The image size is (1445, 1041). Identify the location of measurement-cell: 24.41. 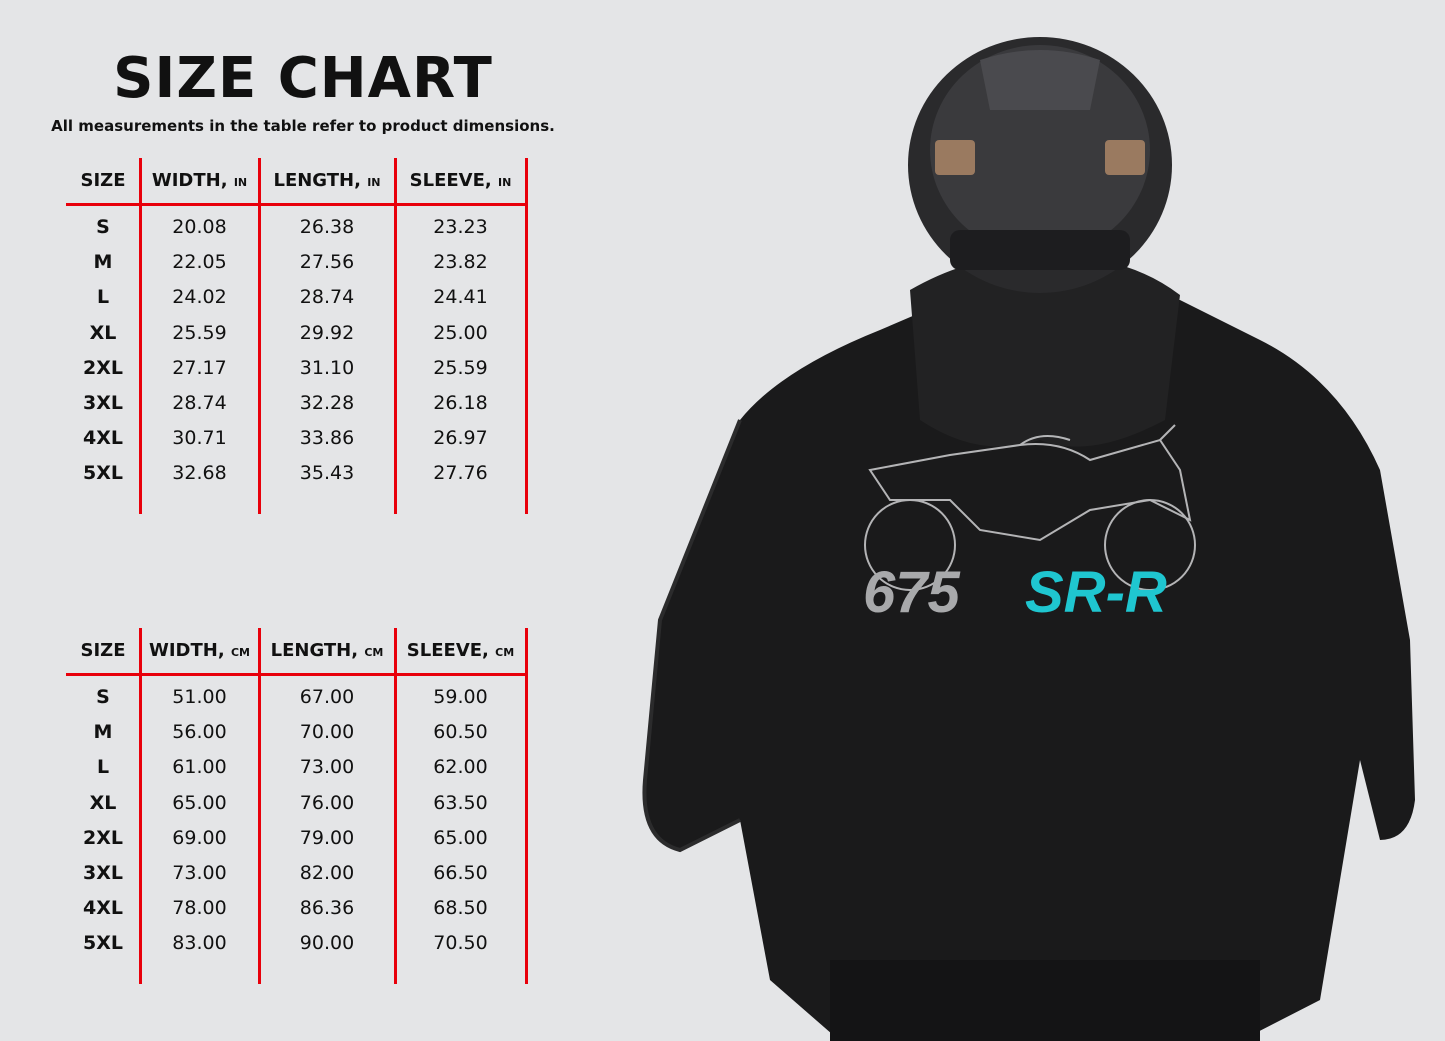
(460, 297).